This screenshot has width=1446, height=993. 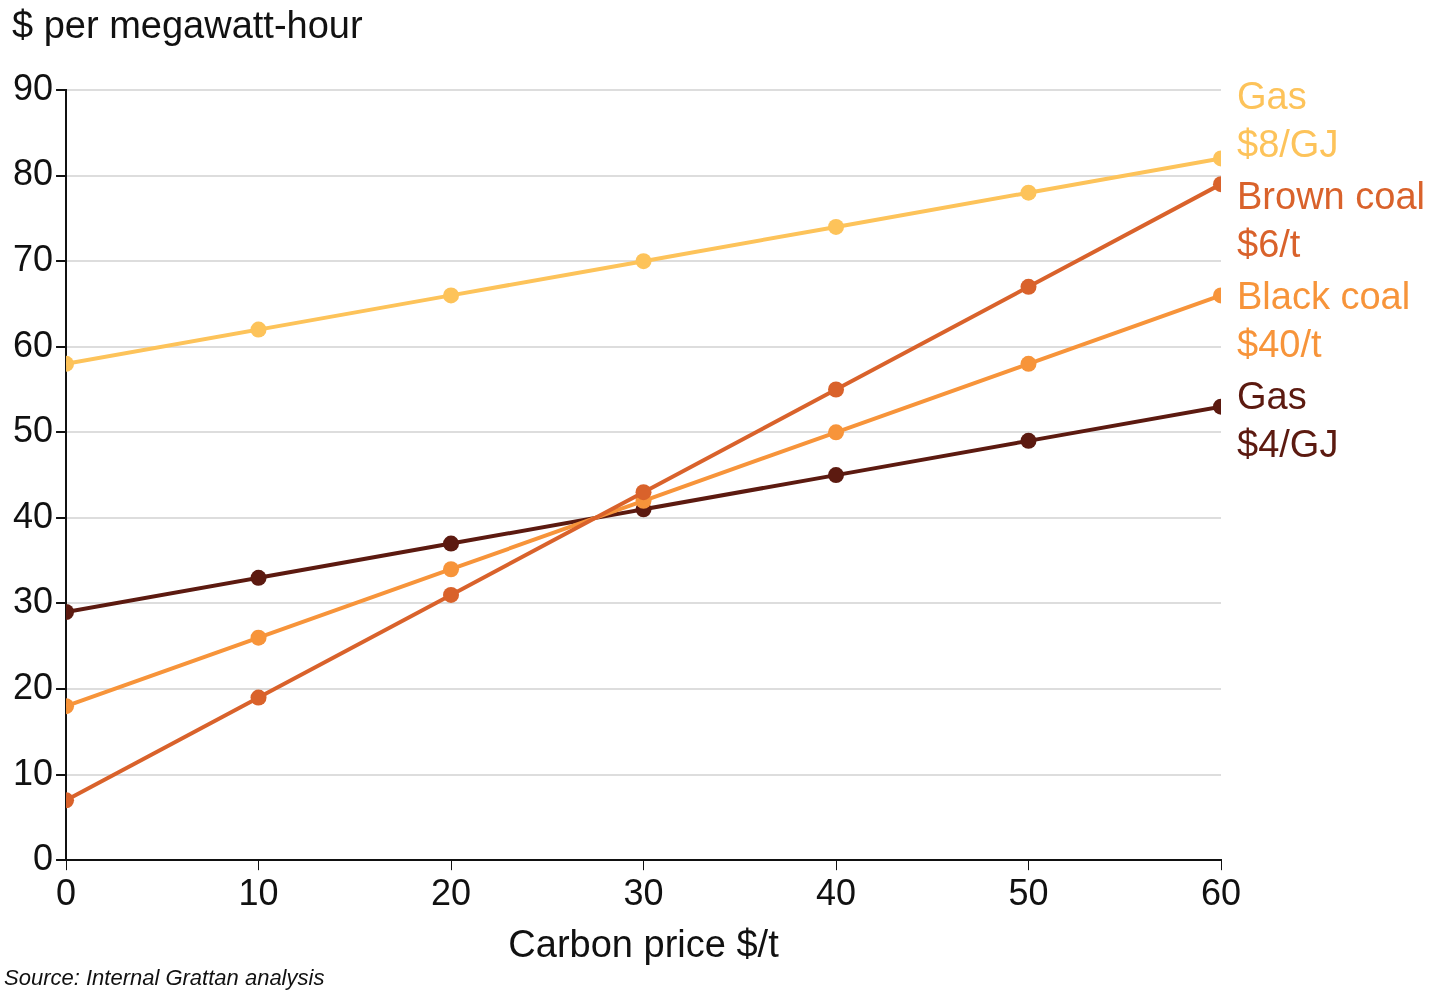 What do you see at coordinates (33, 430) in the screenshot?
I see `y-tick-label: 50` at bounding box center [33, 430].